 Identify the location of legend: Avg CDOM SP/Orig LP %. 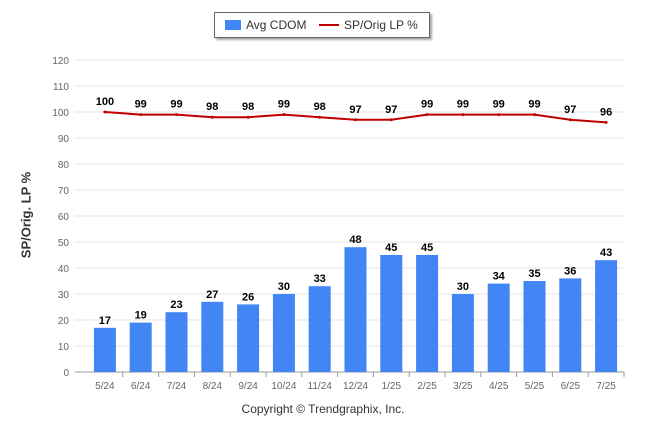
(322, 25).